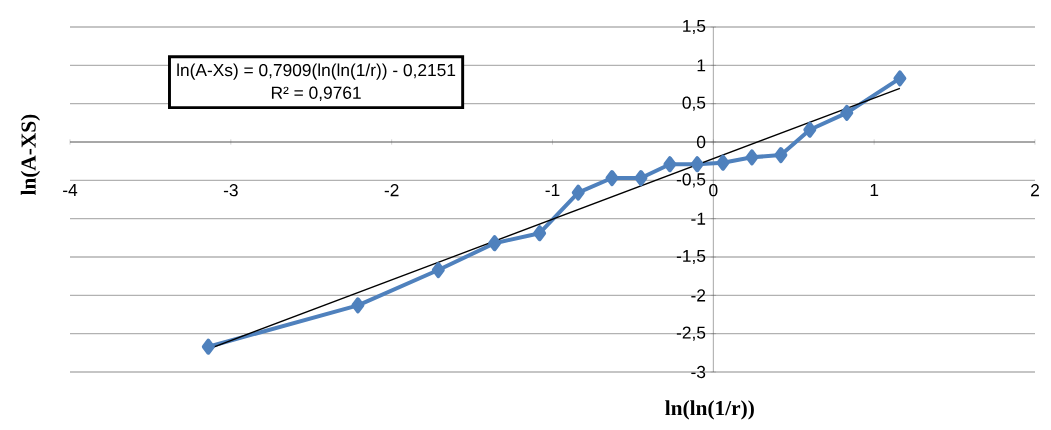 The width and height of the screenshot is (1051, 430). What do you see at coordinates (694, 27) in the screenshot?
I see `y-tick-label: 1,5` at bounding box center [694, 27].